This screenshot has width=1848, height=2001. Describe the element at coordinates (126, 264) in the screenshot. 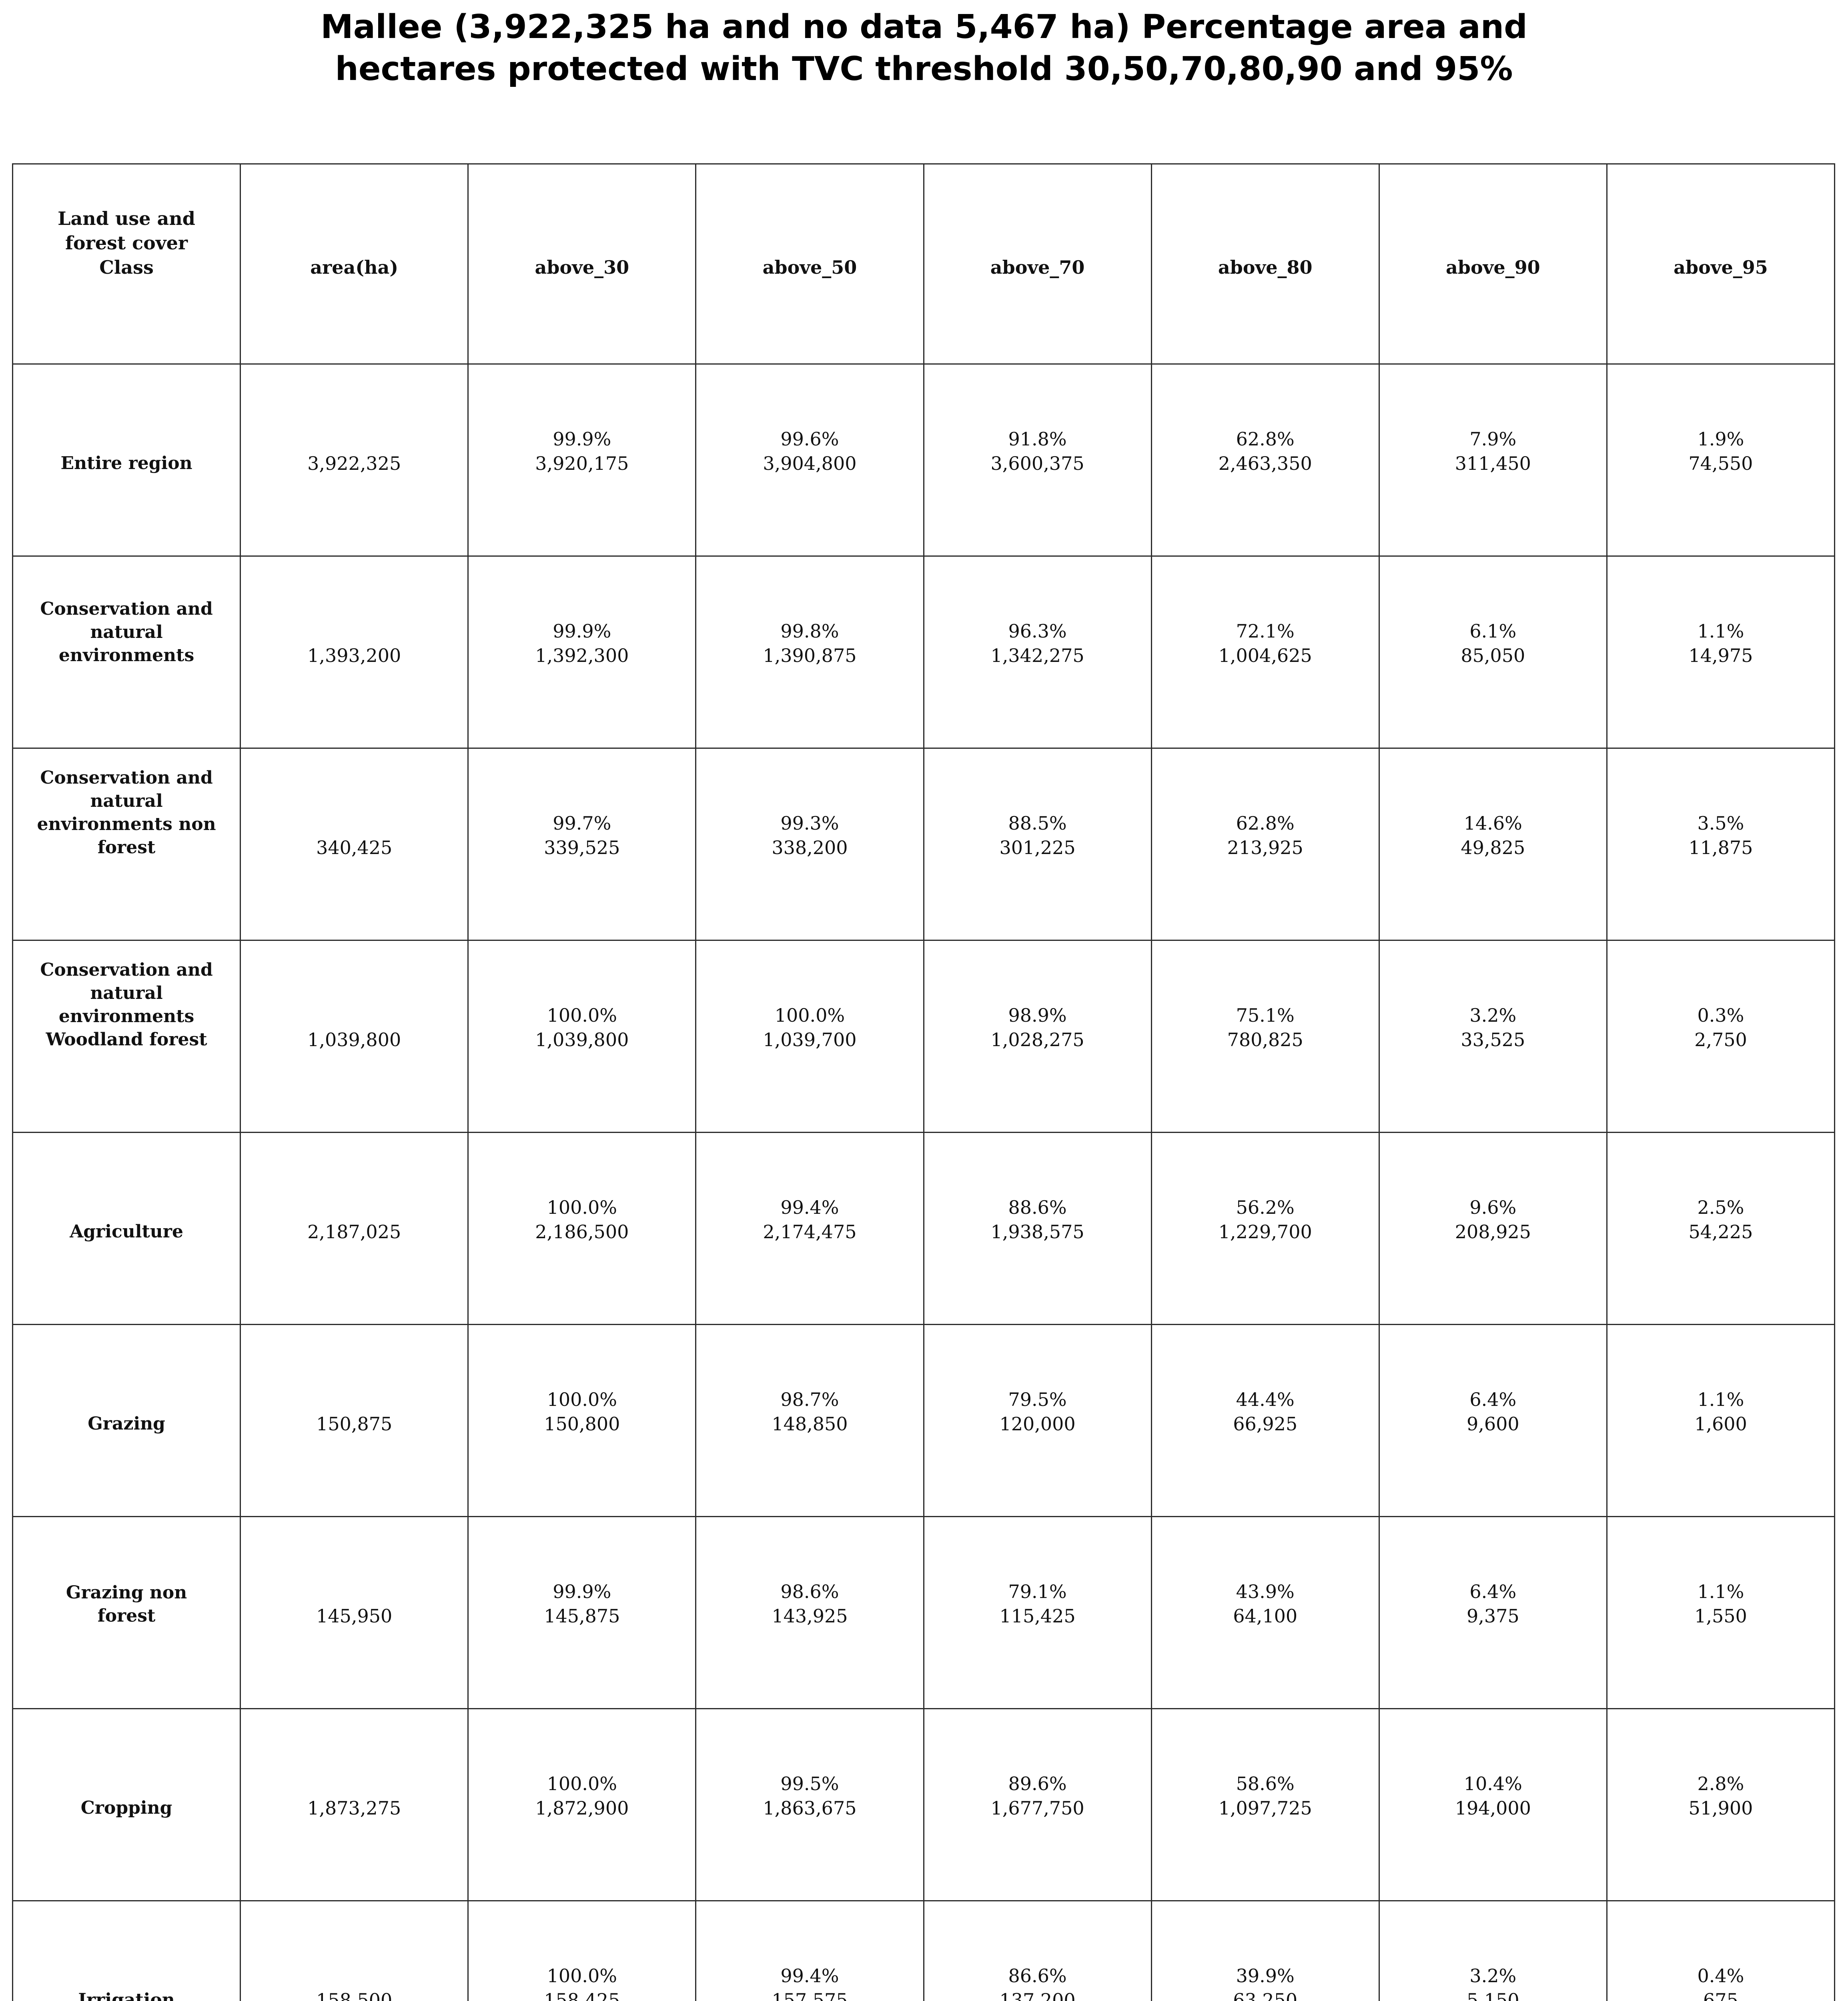

I see `header-land-use-class: Land use and forest cover Class` at that location.